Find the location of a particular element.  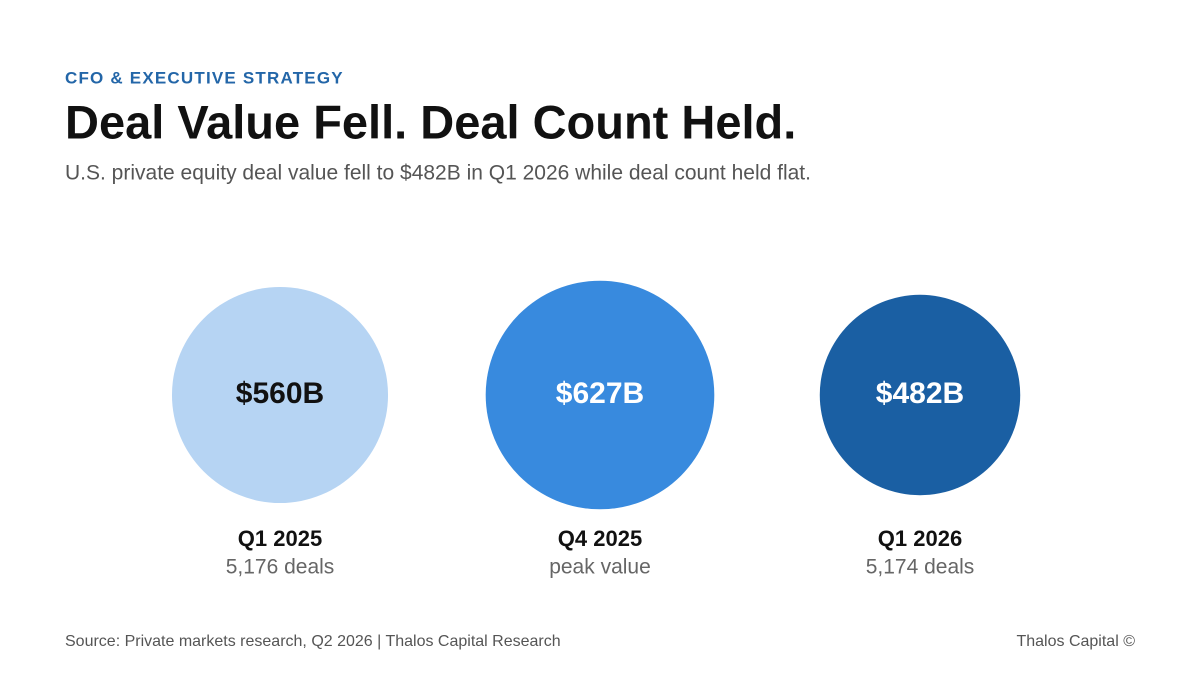

value-label: $482B is located at coordinates (920, 393).